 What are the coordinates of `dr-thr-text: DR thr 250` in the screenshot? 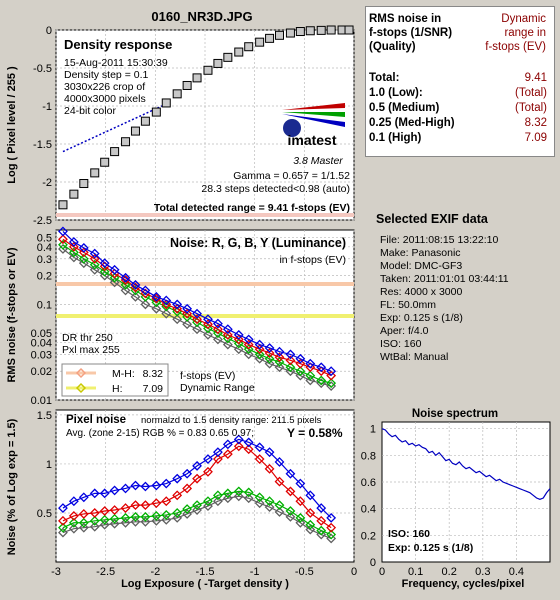 It's located at (87, 338).